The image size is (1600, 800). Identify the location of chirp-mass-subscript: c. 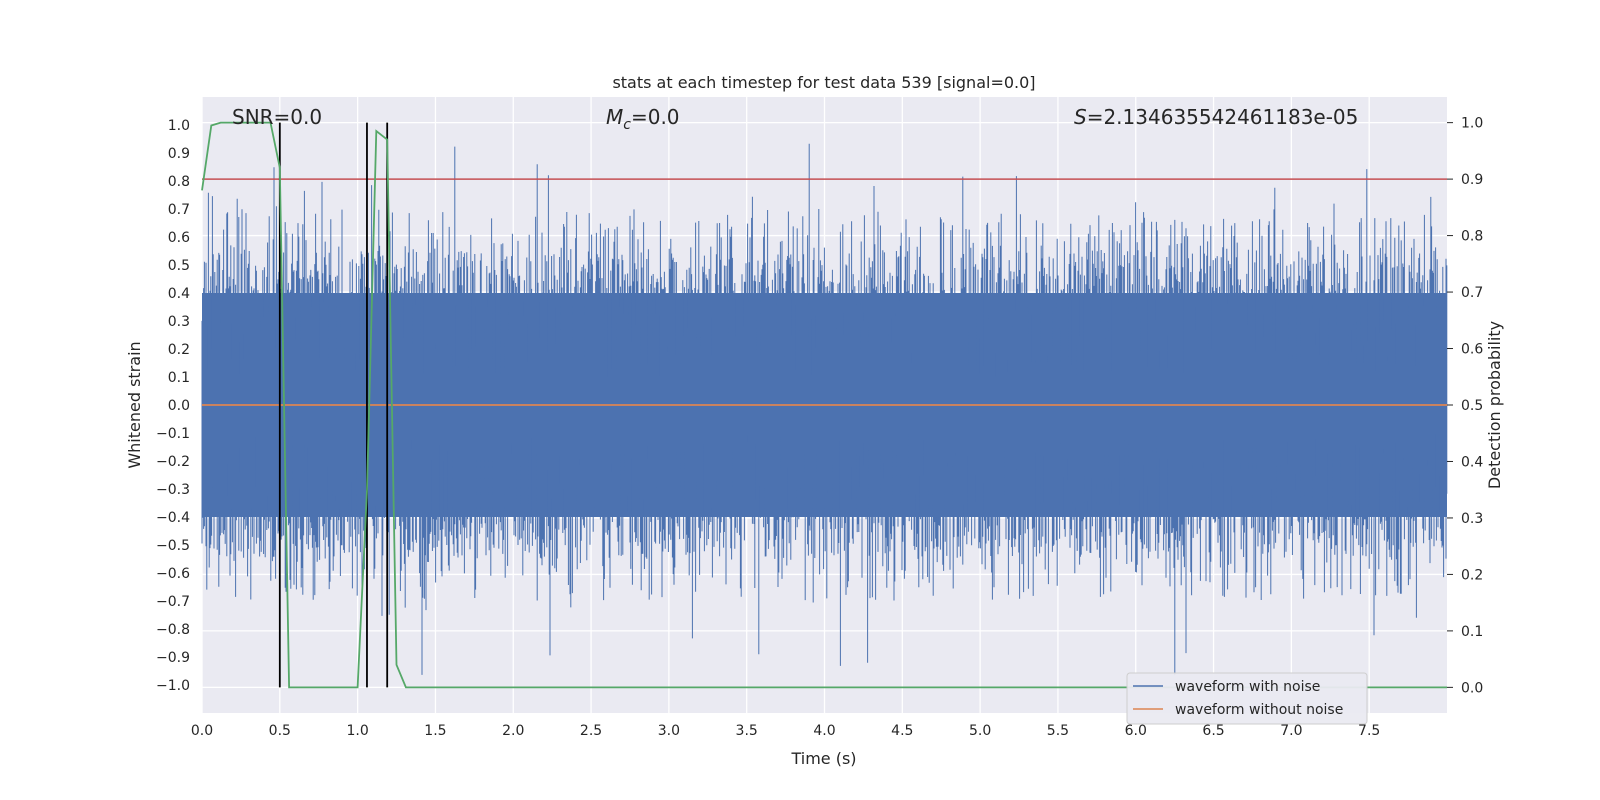
(627, 125).